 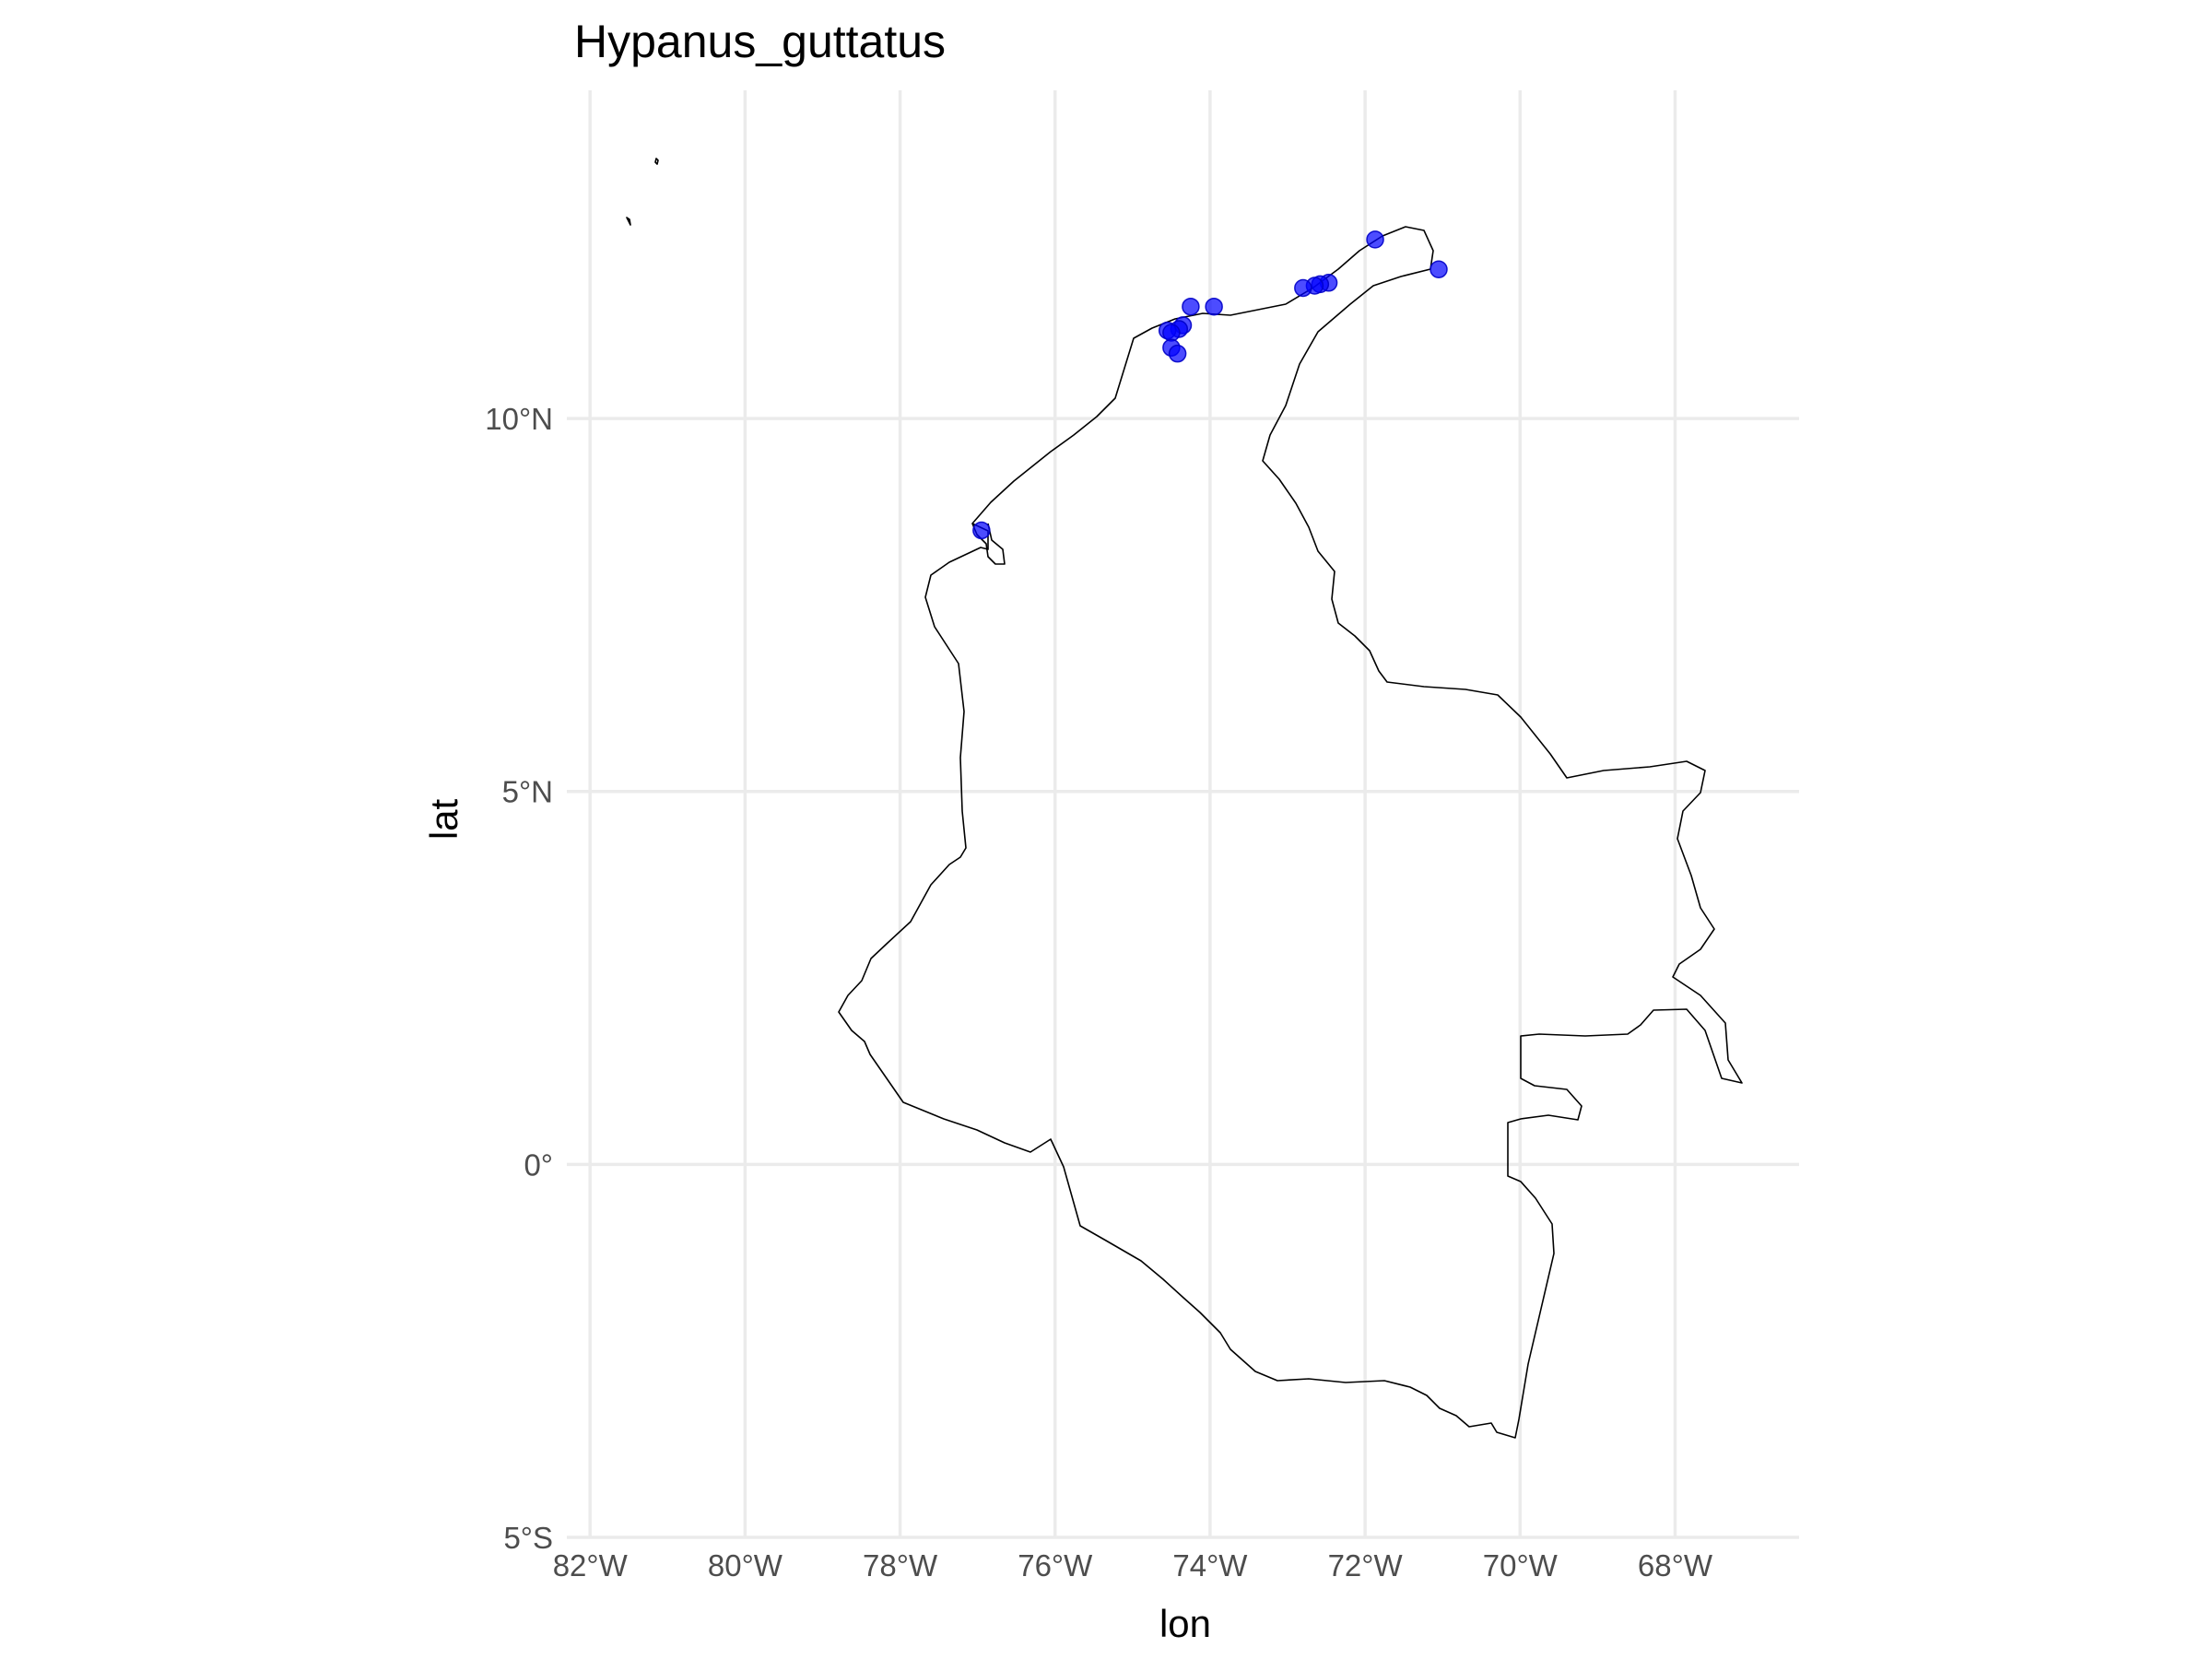 What do you see at coordinates (443, 819) in the screenshot?
I see `y-axis-title: lat` at bounding box center [443, 819].